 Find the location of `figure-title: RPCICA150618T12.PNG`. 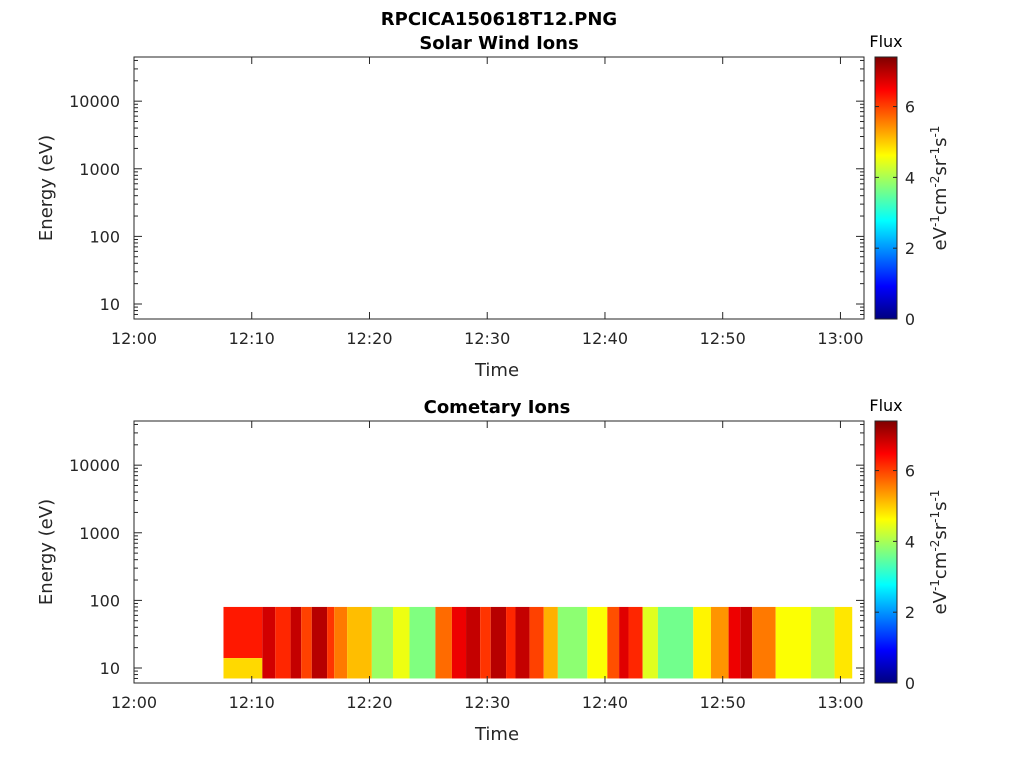

figure-title: RPCICA150618T12.PNG is located at coordinates (499, 19).